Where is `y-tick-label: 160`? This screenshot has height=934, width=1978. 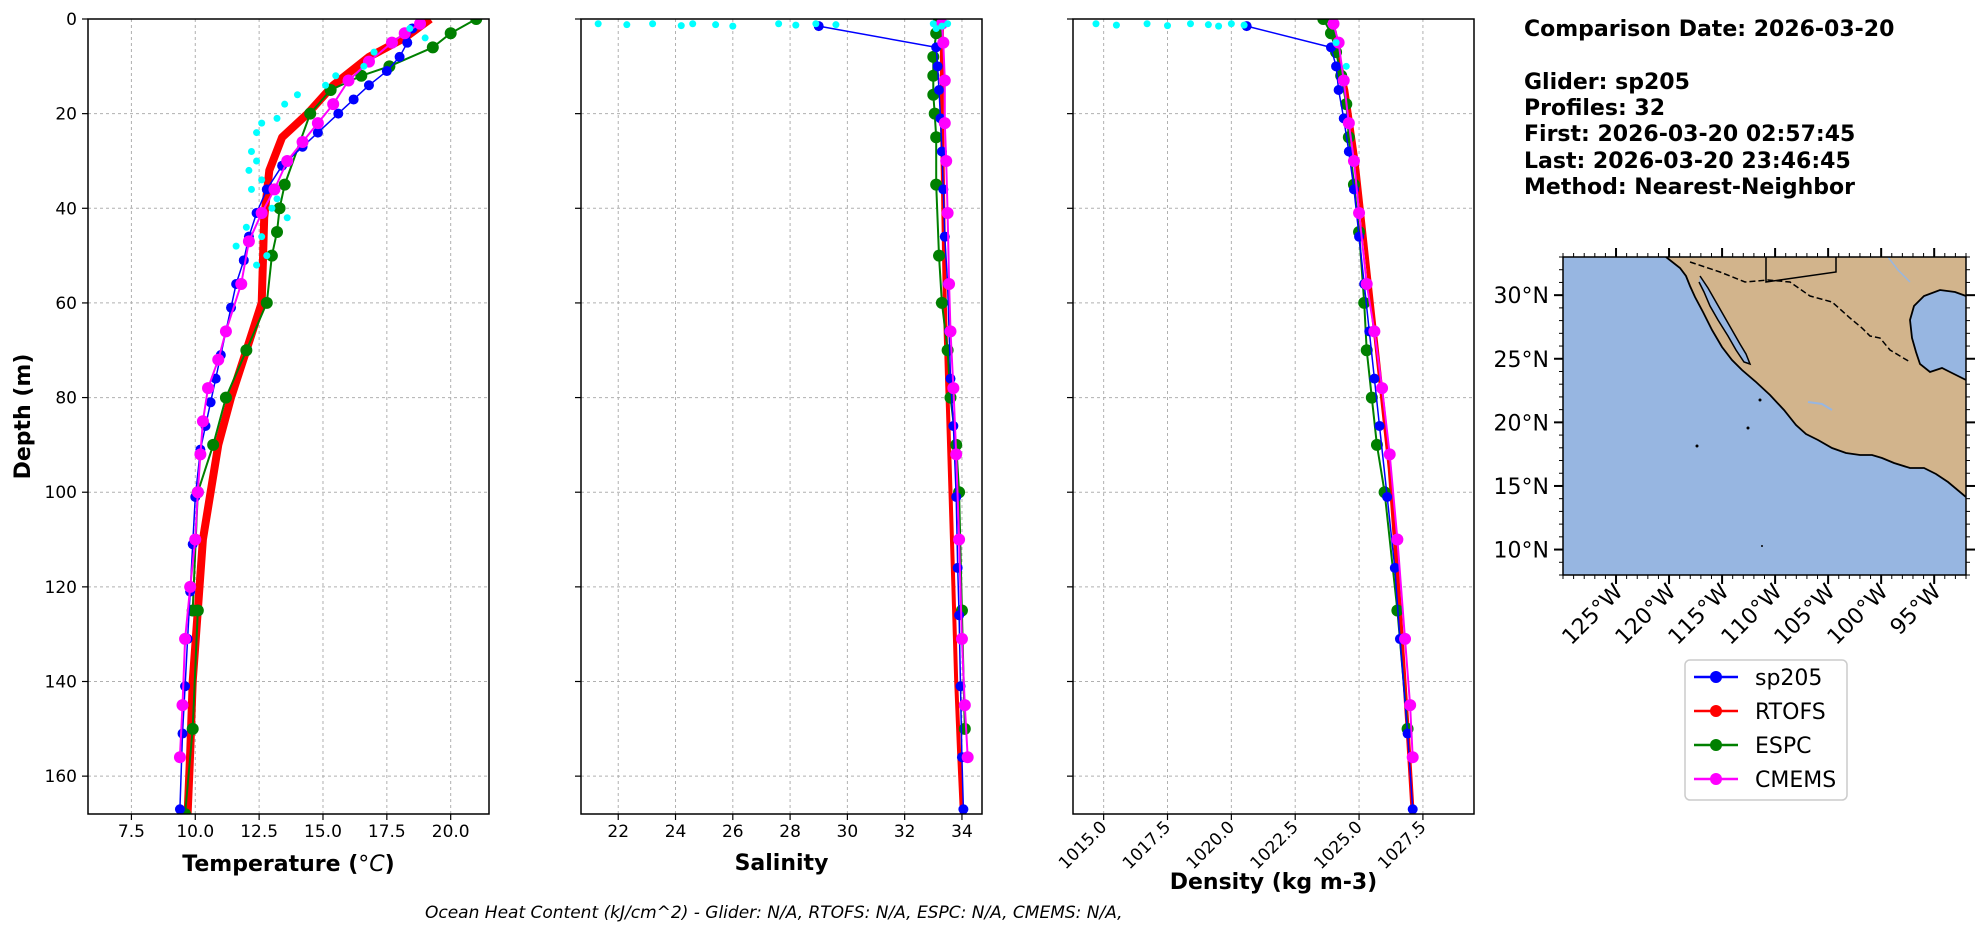 y-tick-label: 160 is located at coordinates (61, 777).